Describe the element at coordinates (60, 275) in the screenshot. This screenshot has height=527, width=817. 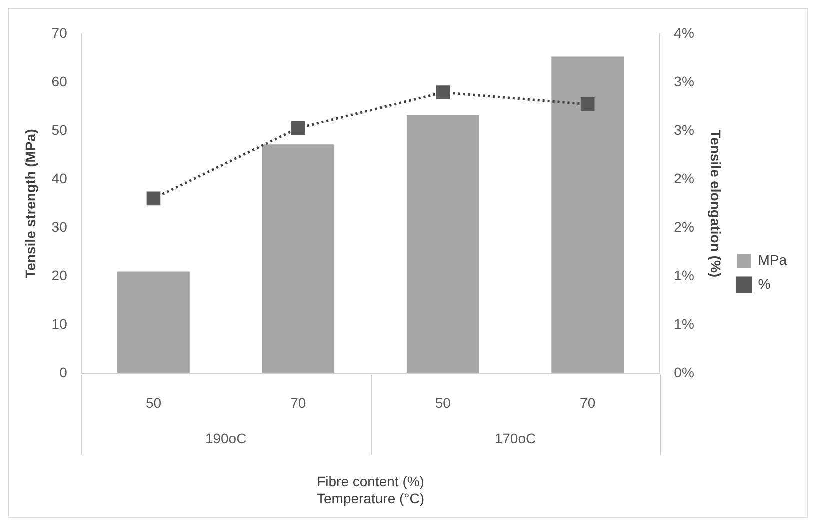
I see `y-tick-label: 20` at that location.